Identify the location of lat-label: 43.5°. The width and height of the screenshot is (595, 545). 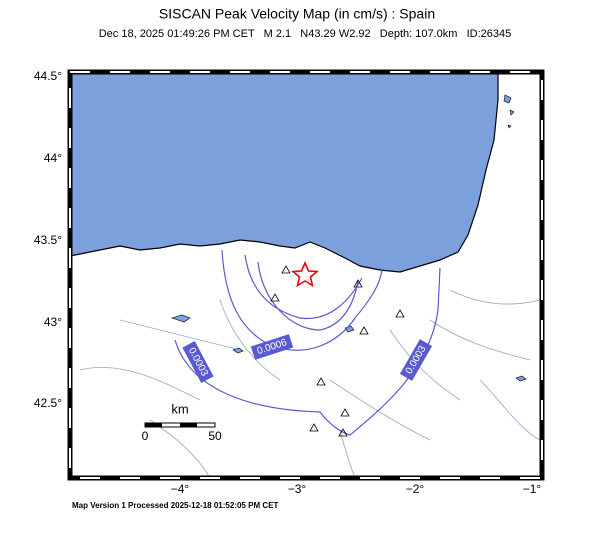
(48, 240).